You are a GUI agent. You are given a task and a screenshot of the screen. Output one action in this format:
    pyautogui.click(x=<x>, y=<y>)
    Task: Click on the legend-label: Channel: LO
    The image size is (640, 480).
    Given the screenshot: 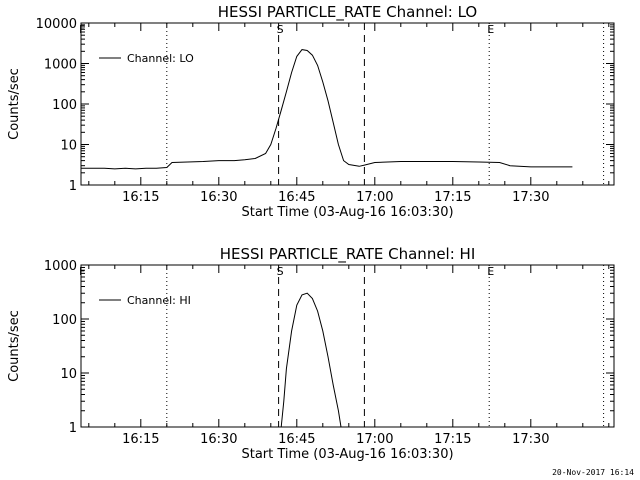 What is the action you would take?
    pyautogui.click(x=160, y=58)
    